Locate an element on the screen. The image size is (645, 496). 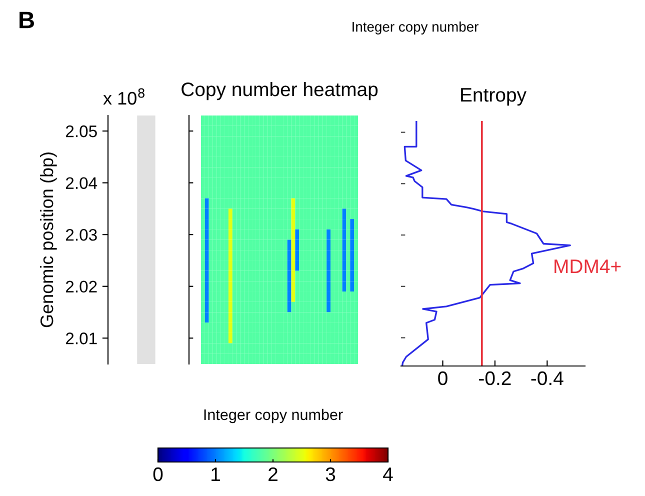
x-tick-label: -0.2 is located at coordinates (495, 378).